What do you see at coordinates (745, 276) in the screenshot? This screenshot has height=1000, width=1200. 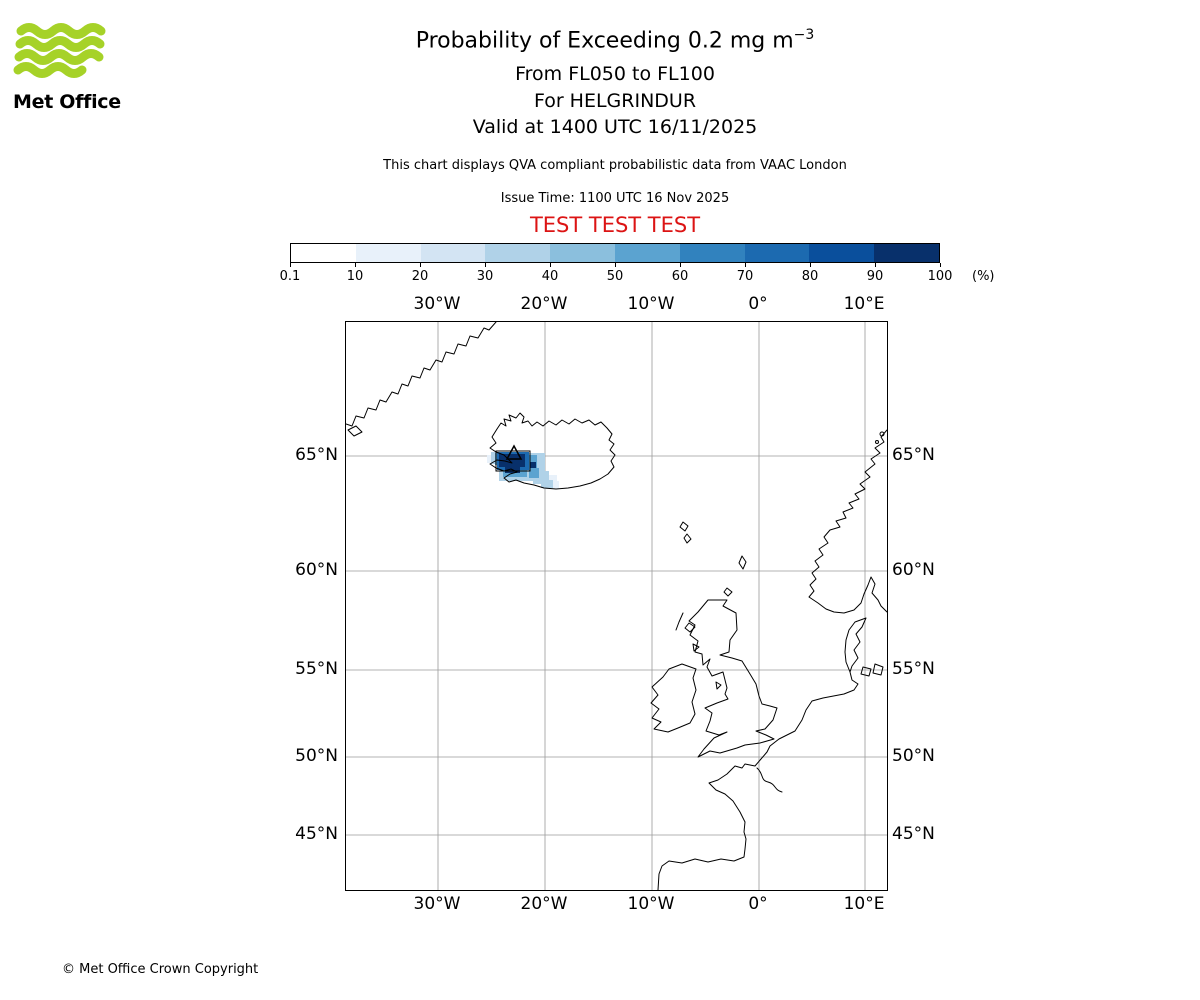 I see `colorbar-label: 70` at bounding box center [745, 276].